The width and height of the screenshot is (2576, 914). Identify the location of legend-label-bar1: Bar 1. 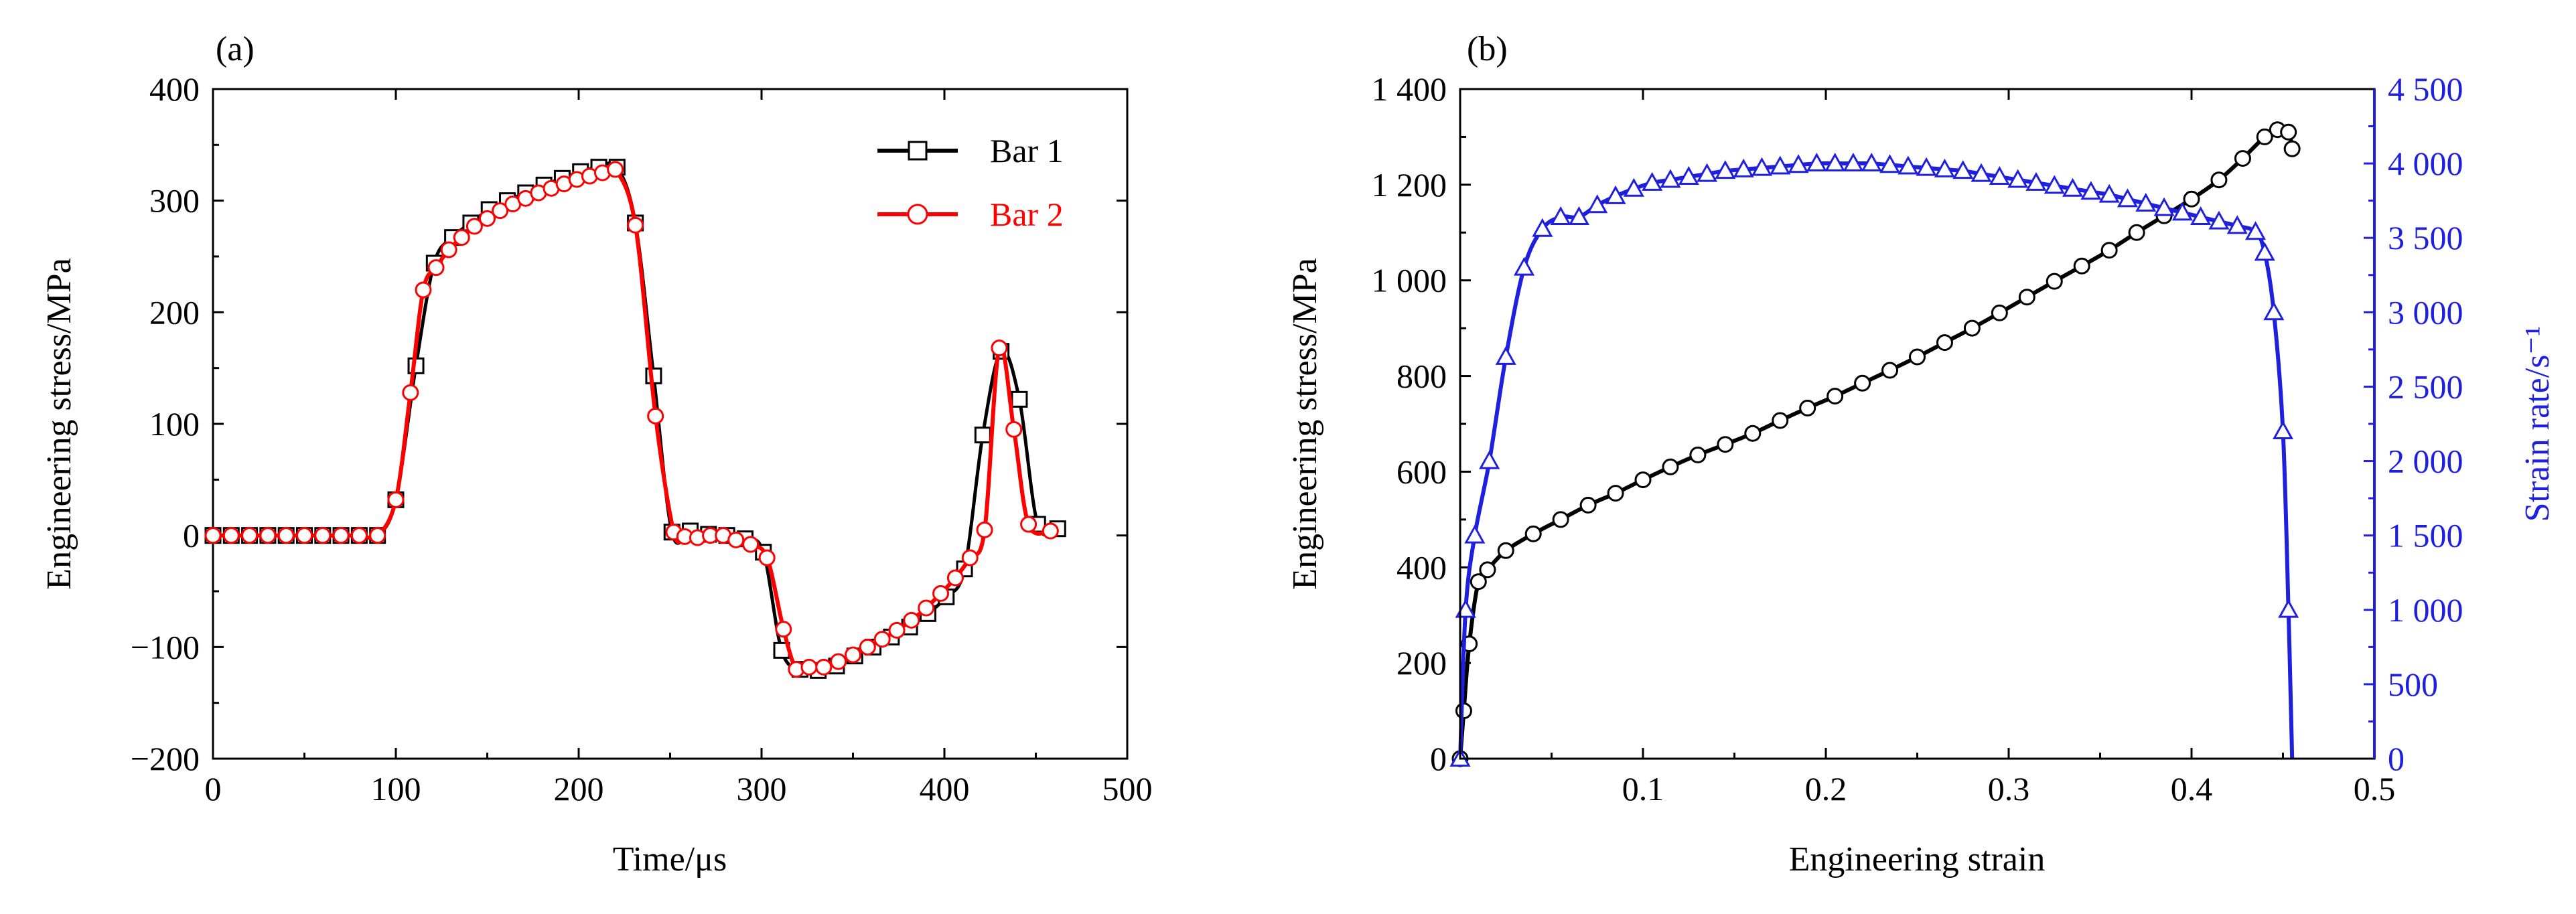
(1027, 150).